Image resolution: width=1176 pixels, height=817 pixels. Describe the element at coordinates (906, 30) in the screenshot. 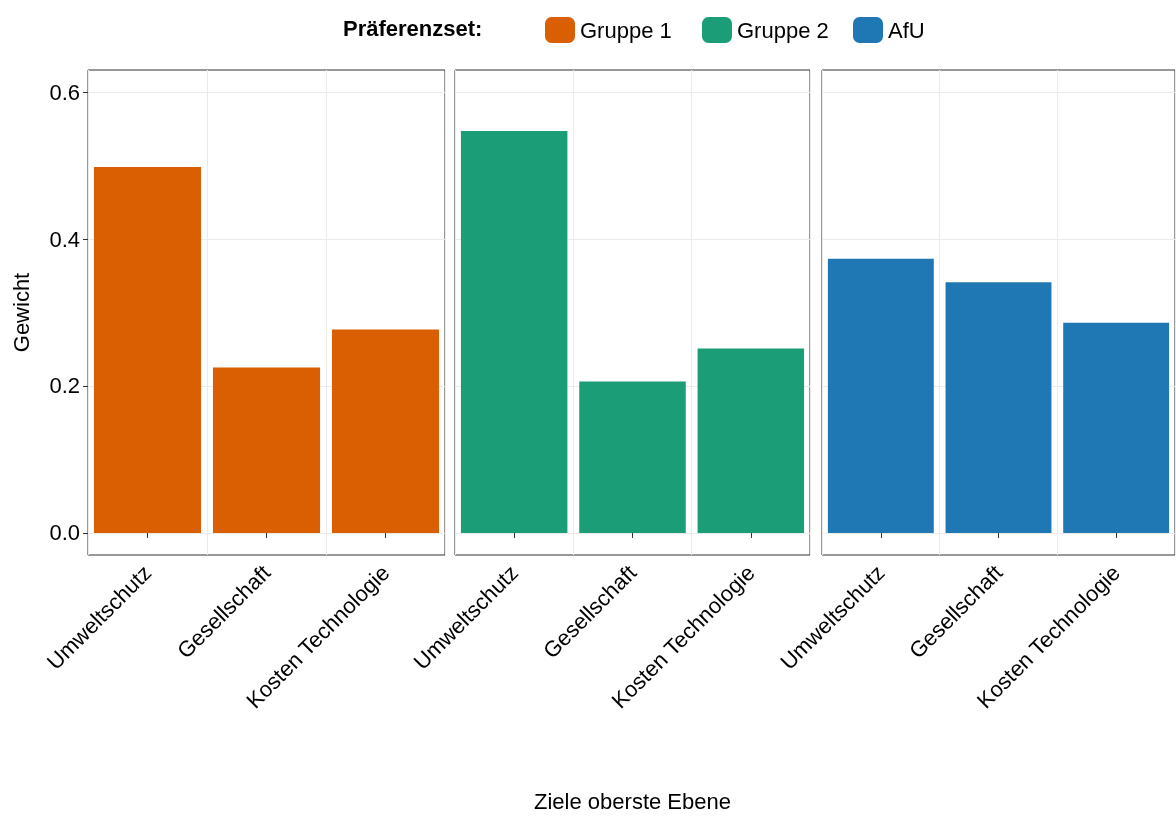

I see `legend-label: AfU` at that location.